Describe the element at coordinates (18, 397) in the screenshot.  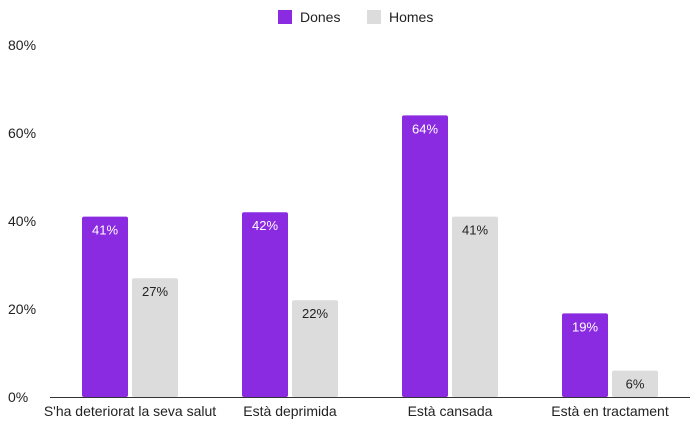
I see `y-tick-label: 0%` at that location.